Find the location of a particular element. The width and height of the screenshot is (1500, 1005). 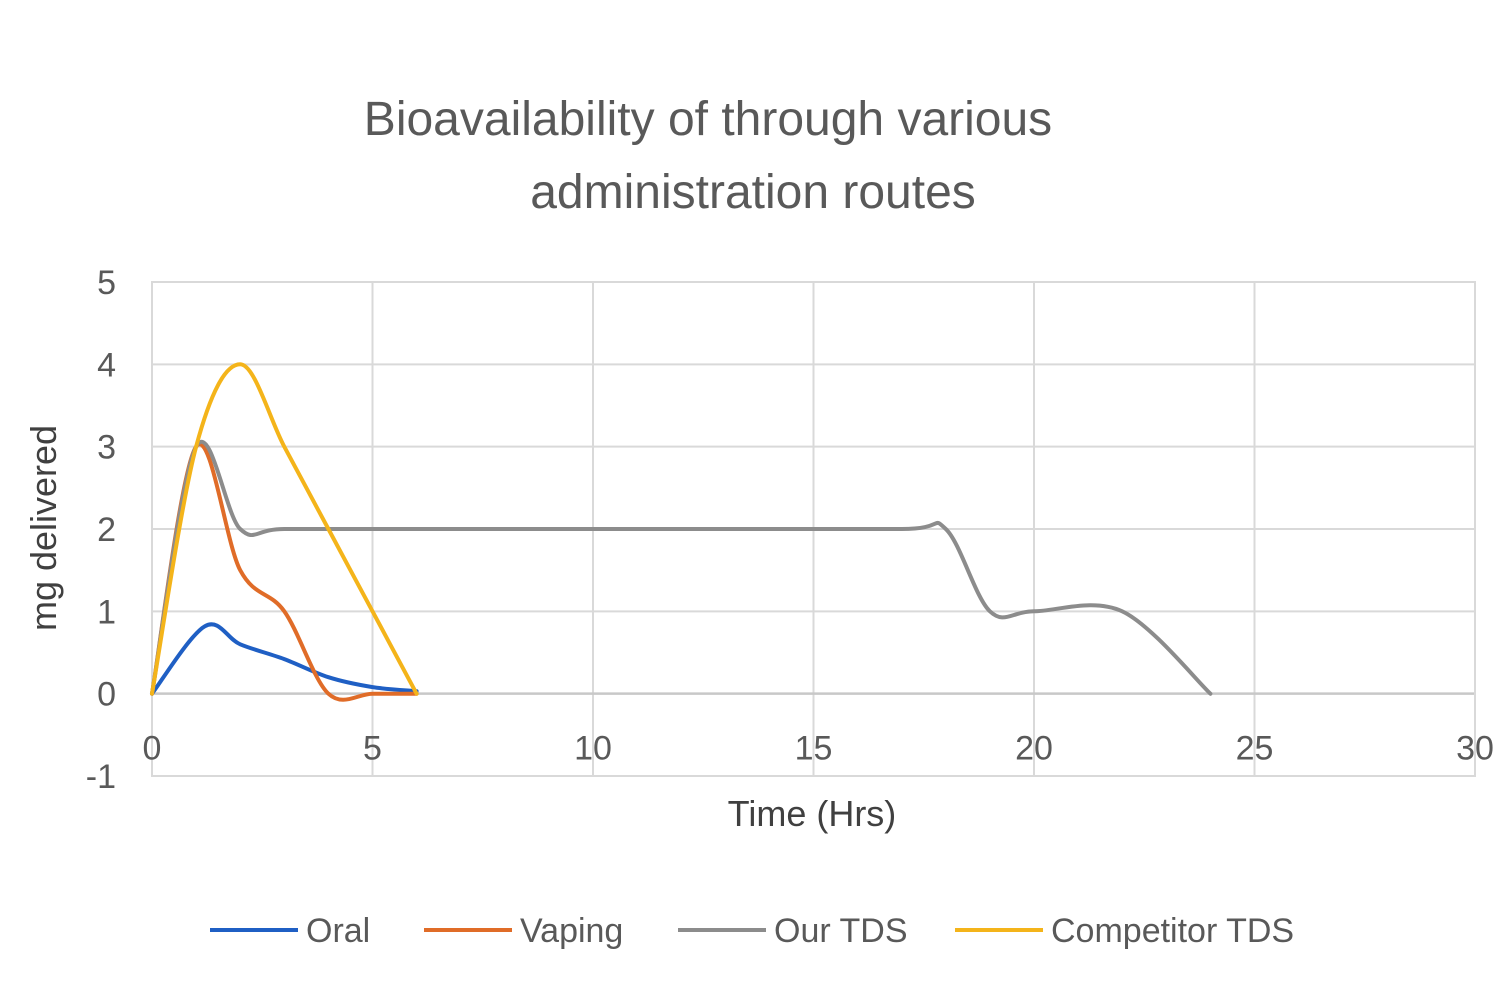

y-axis-title: mg delivered is located at coordinates (43, 528).